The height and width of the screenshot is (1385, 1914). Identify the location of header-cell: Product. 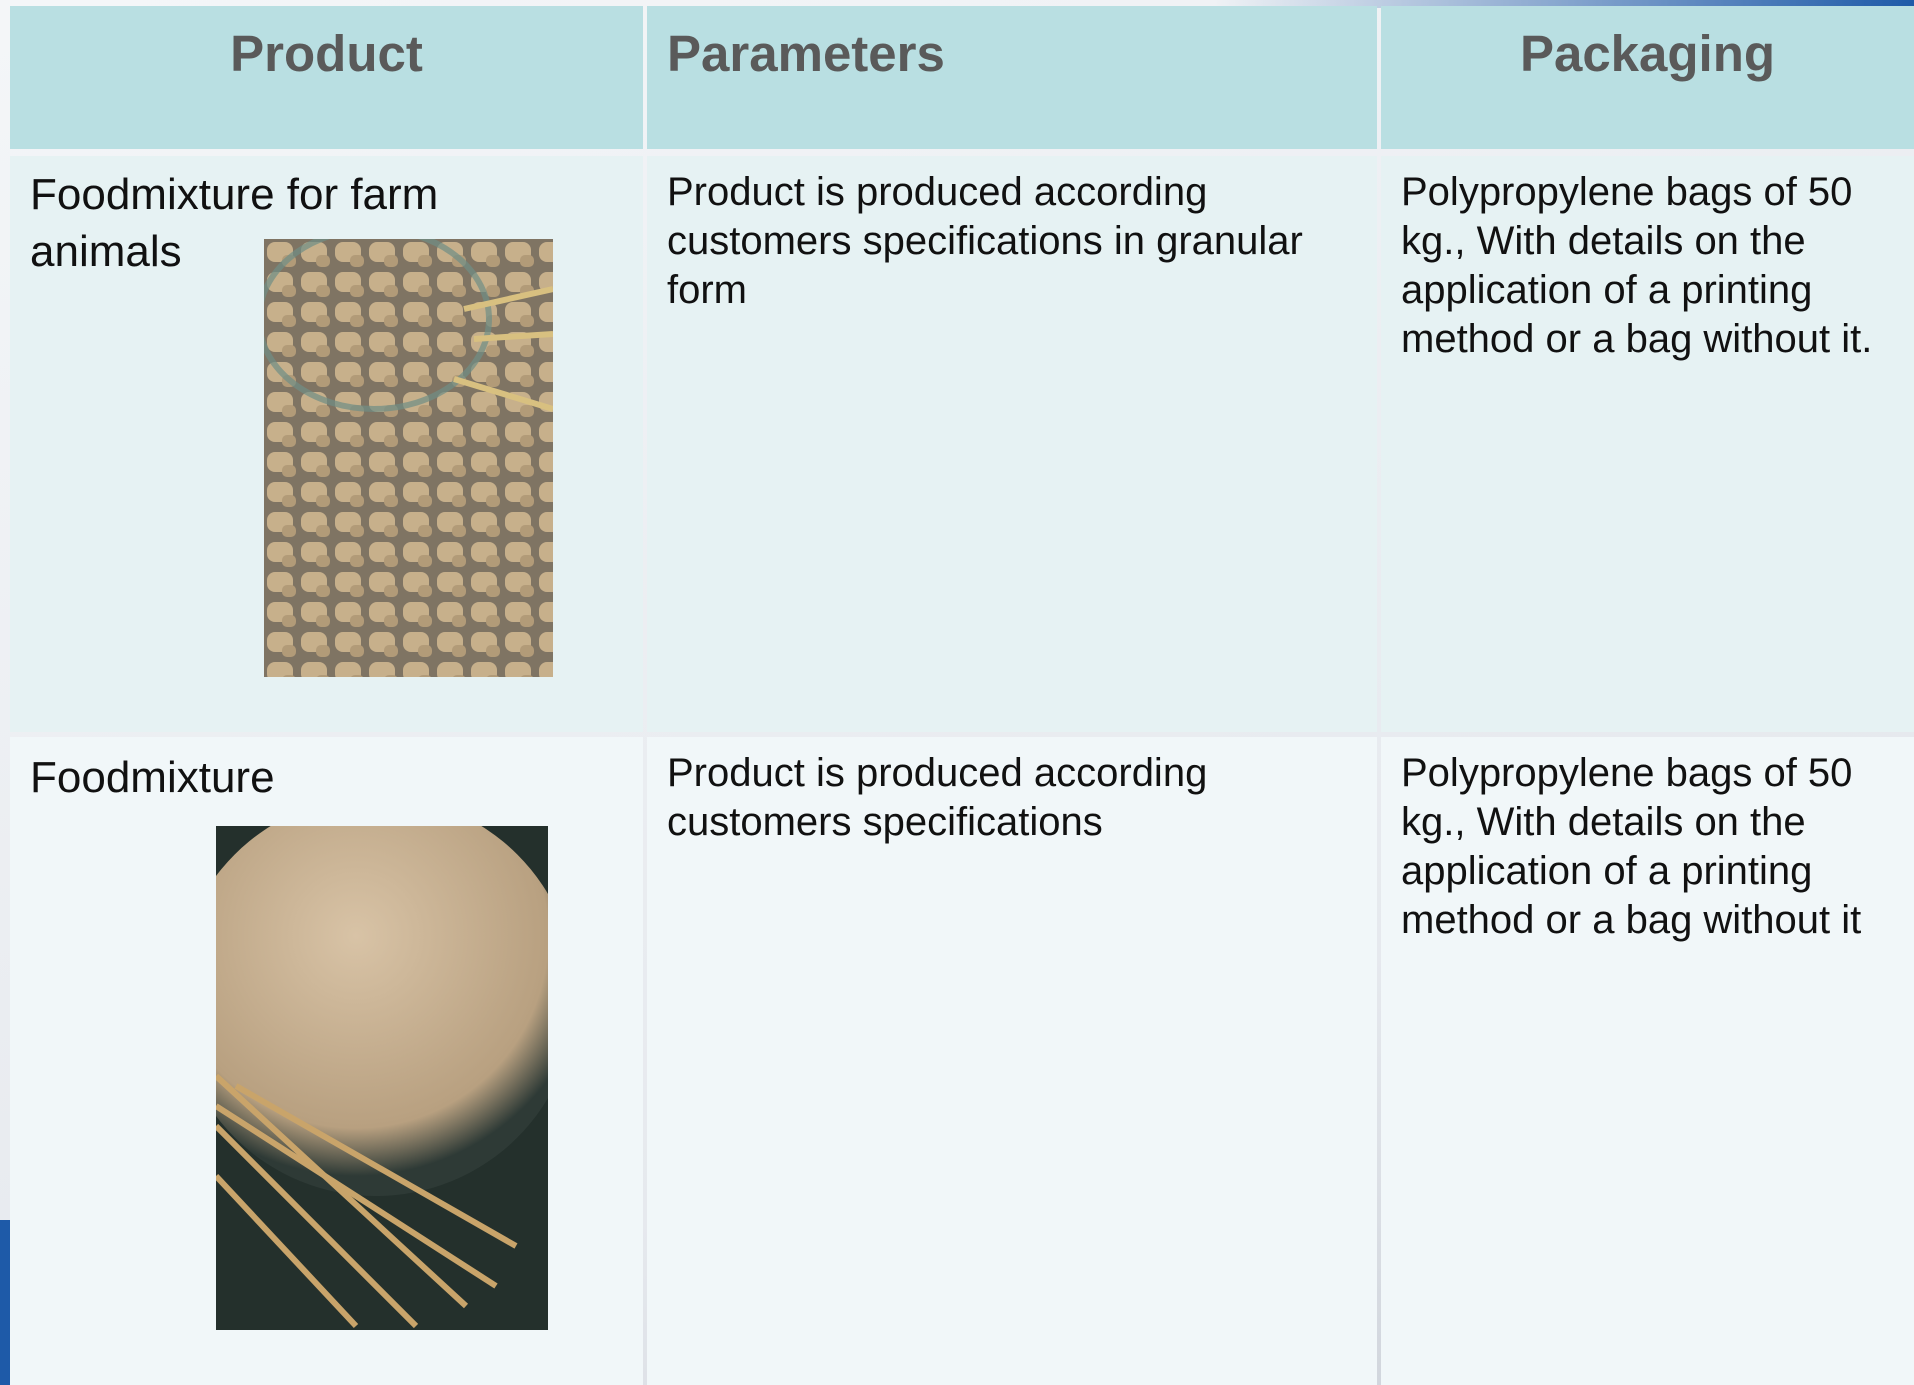
(326, 77).